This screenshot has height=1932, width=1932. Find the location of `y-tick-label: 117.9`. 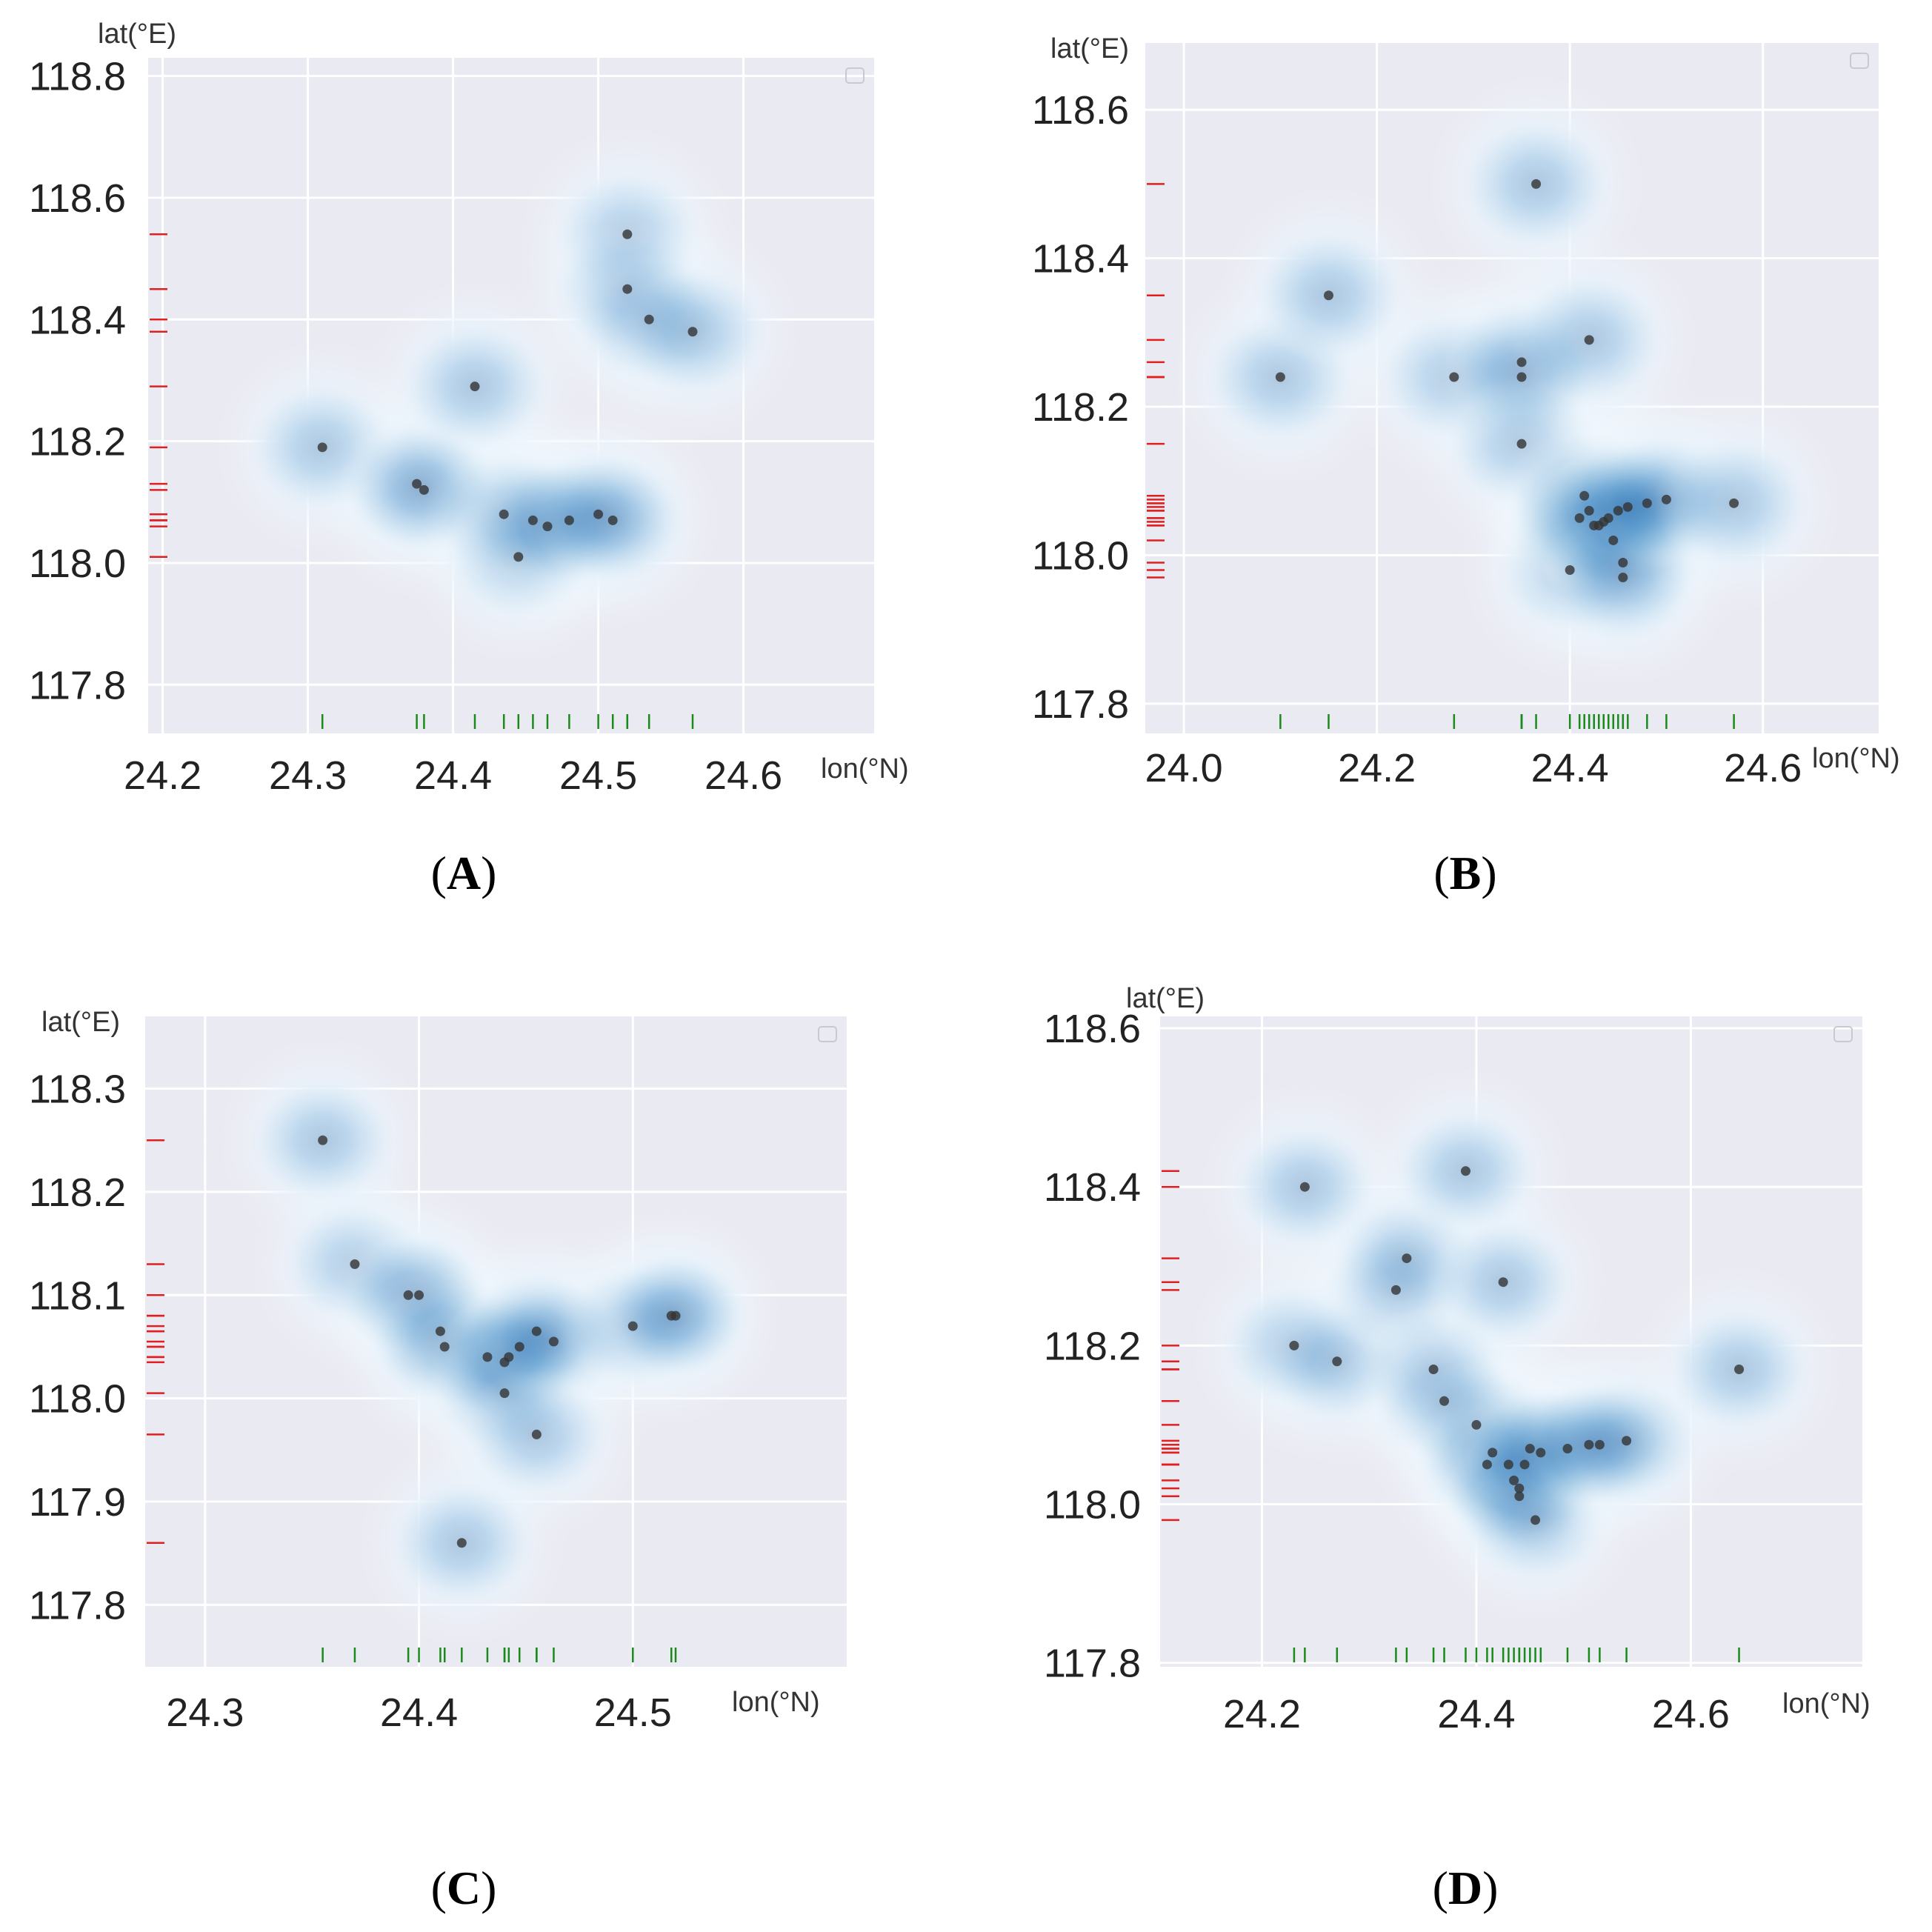

y-tick-label: 117.9 is located at coordinates (78, 1503).